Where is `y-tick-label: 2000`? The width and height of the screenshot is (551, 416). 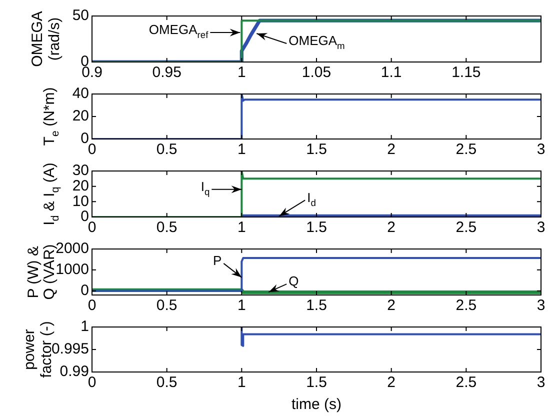 y-tick-label: 2000 is located at coordinates (72, 249).